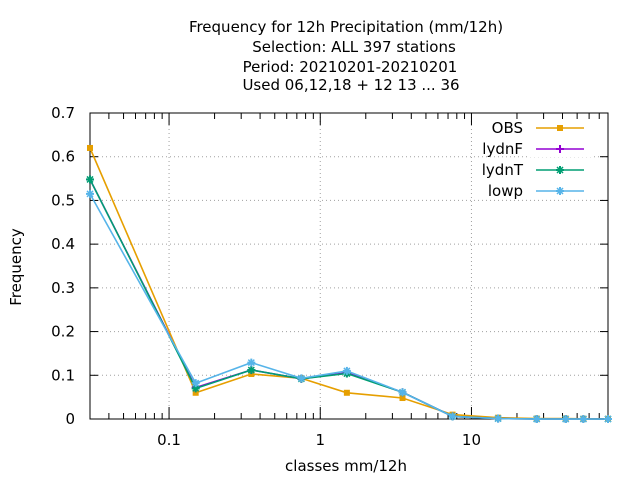 This screenshot has height=480, width=640. What do you see at coordinates (354, 47) in the screenshot?
I see `title-line-2: Selection: ALL 397 stations` at bounding box center [354, 47].